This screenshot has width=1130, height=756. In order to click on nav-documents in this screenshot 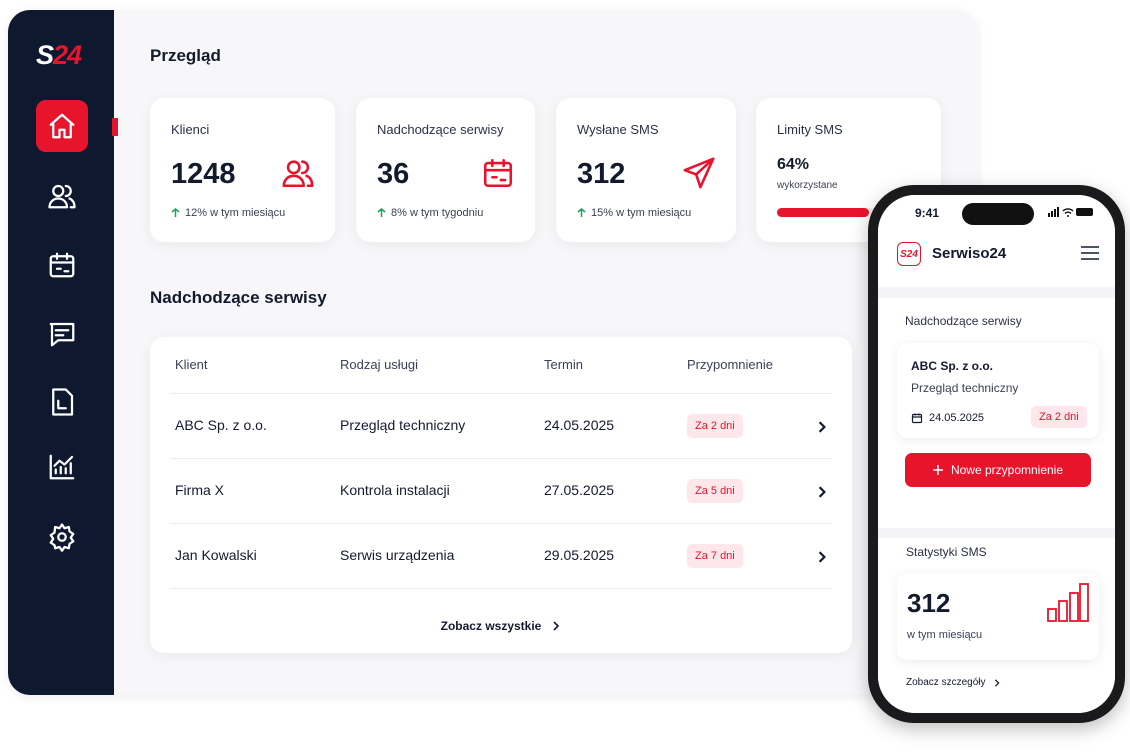, I will do `click(62, 402)`.